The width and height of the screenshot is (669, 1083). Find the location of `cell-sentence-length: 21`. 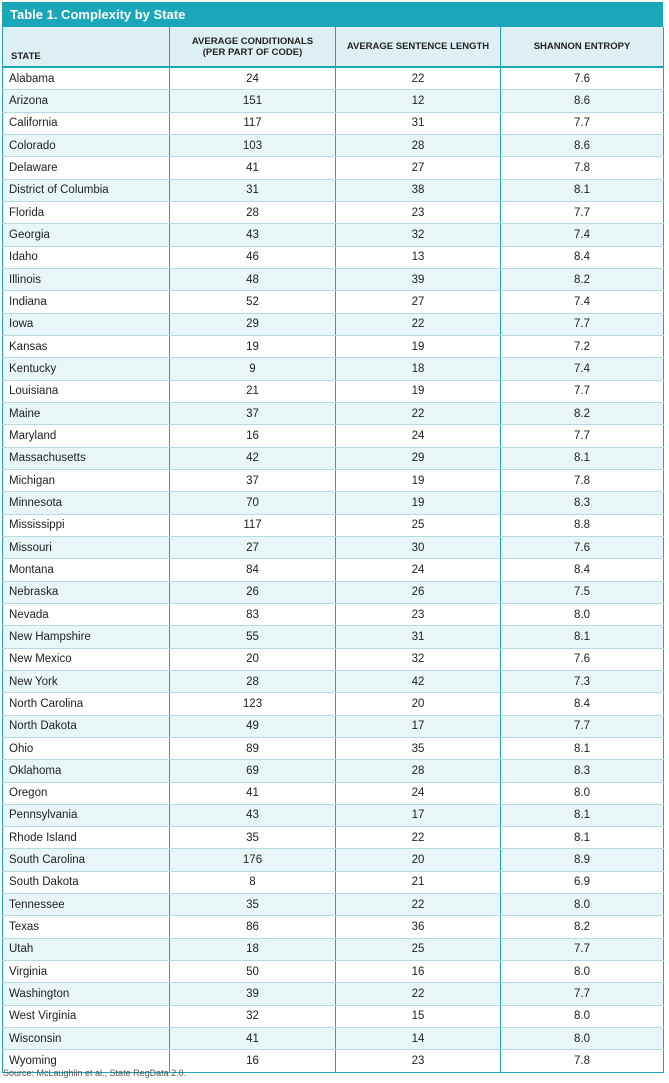

cell-sentence-length: 21 is located at coordinates (418, 883).